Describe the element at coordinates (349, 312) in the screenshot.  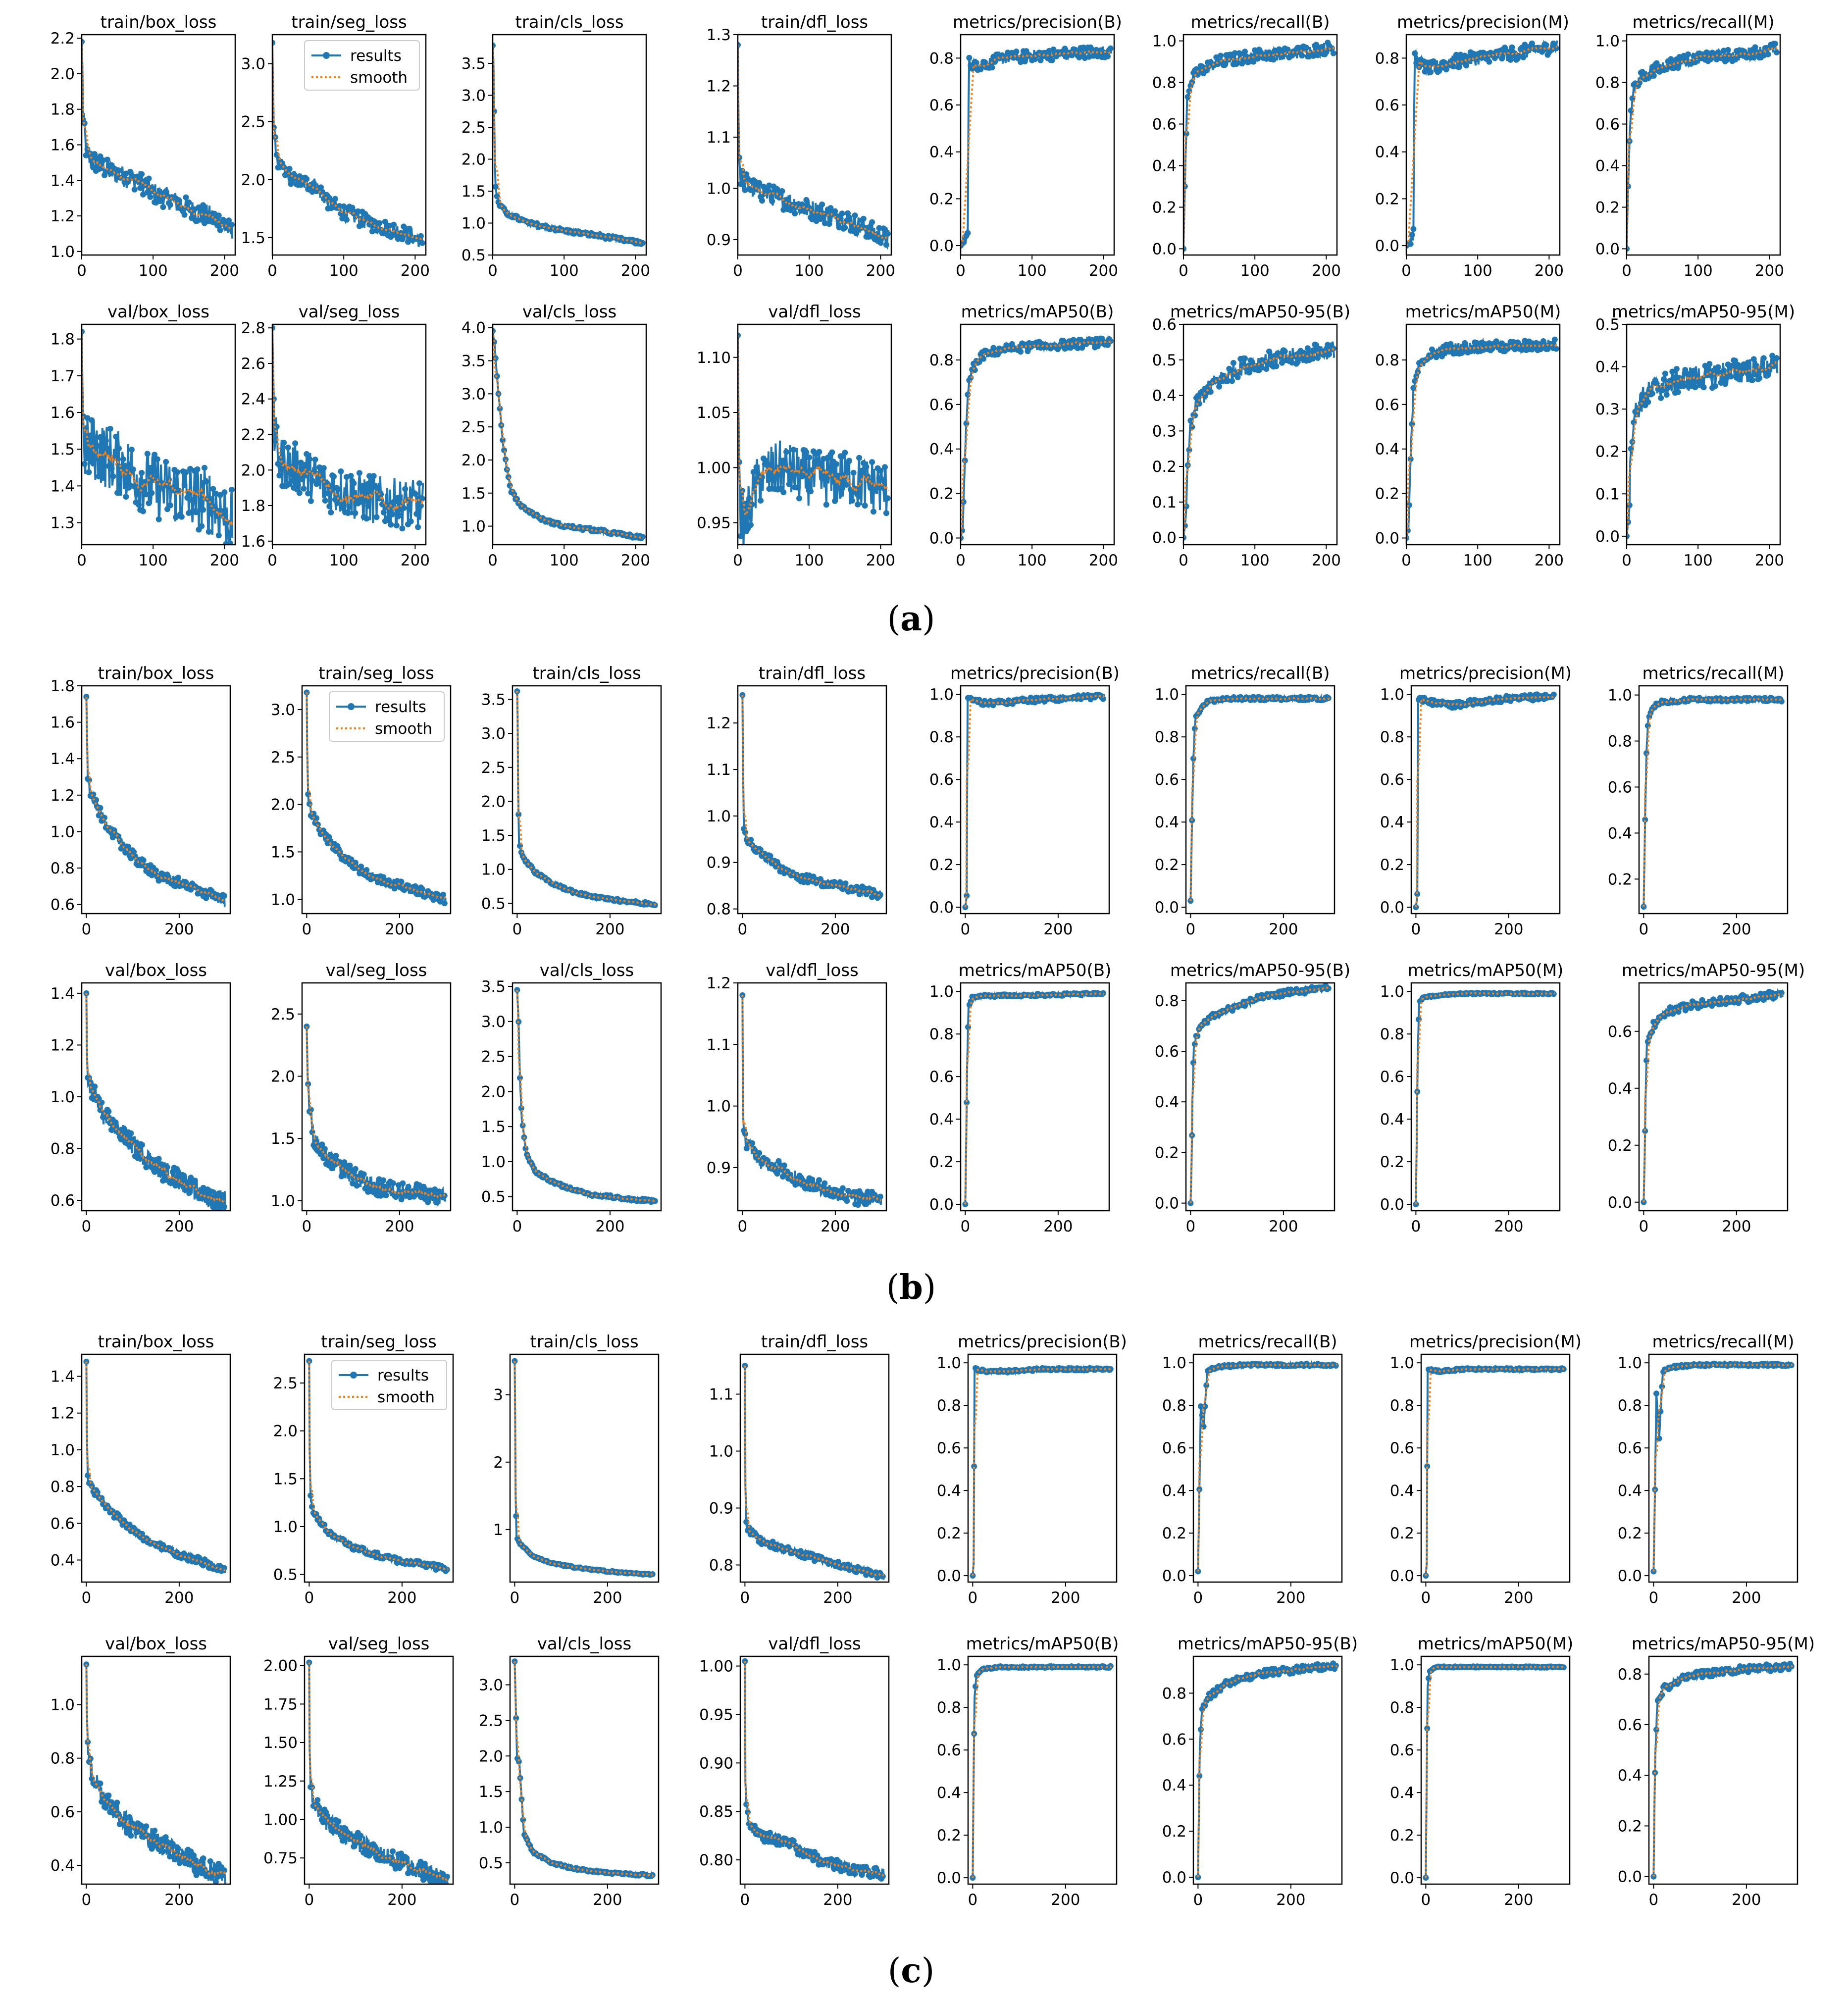
I see `chart-title: val/seg_loss` at that location.